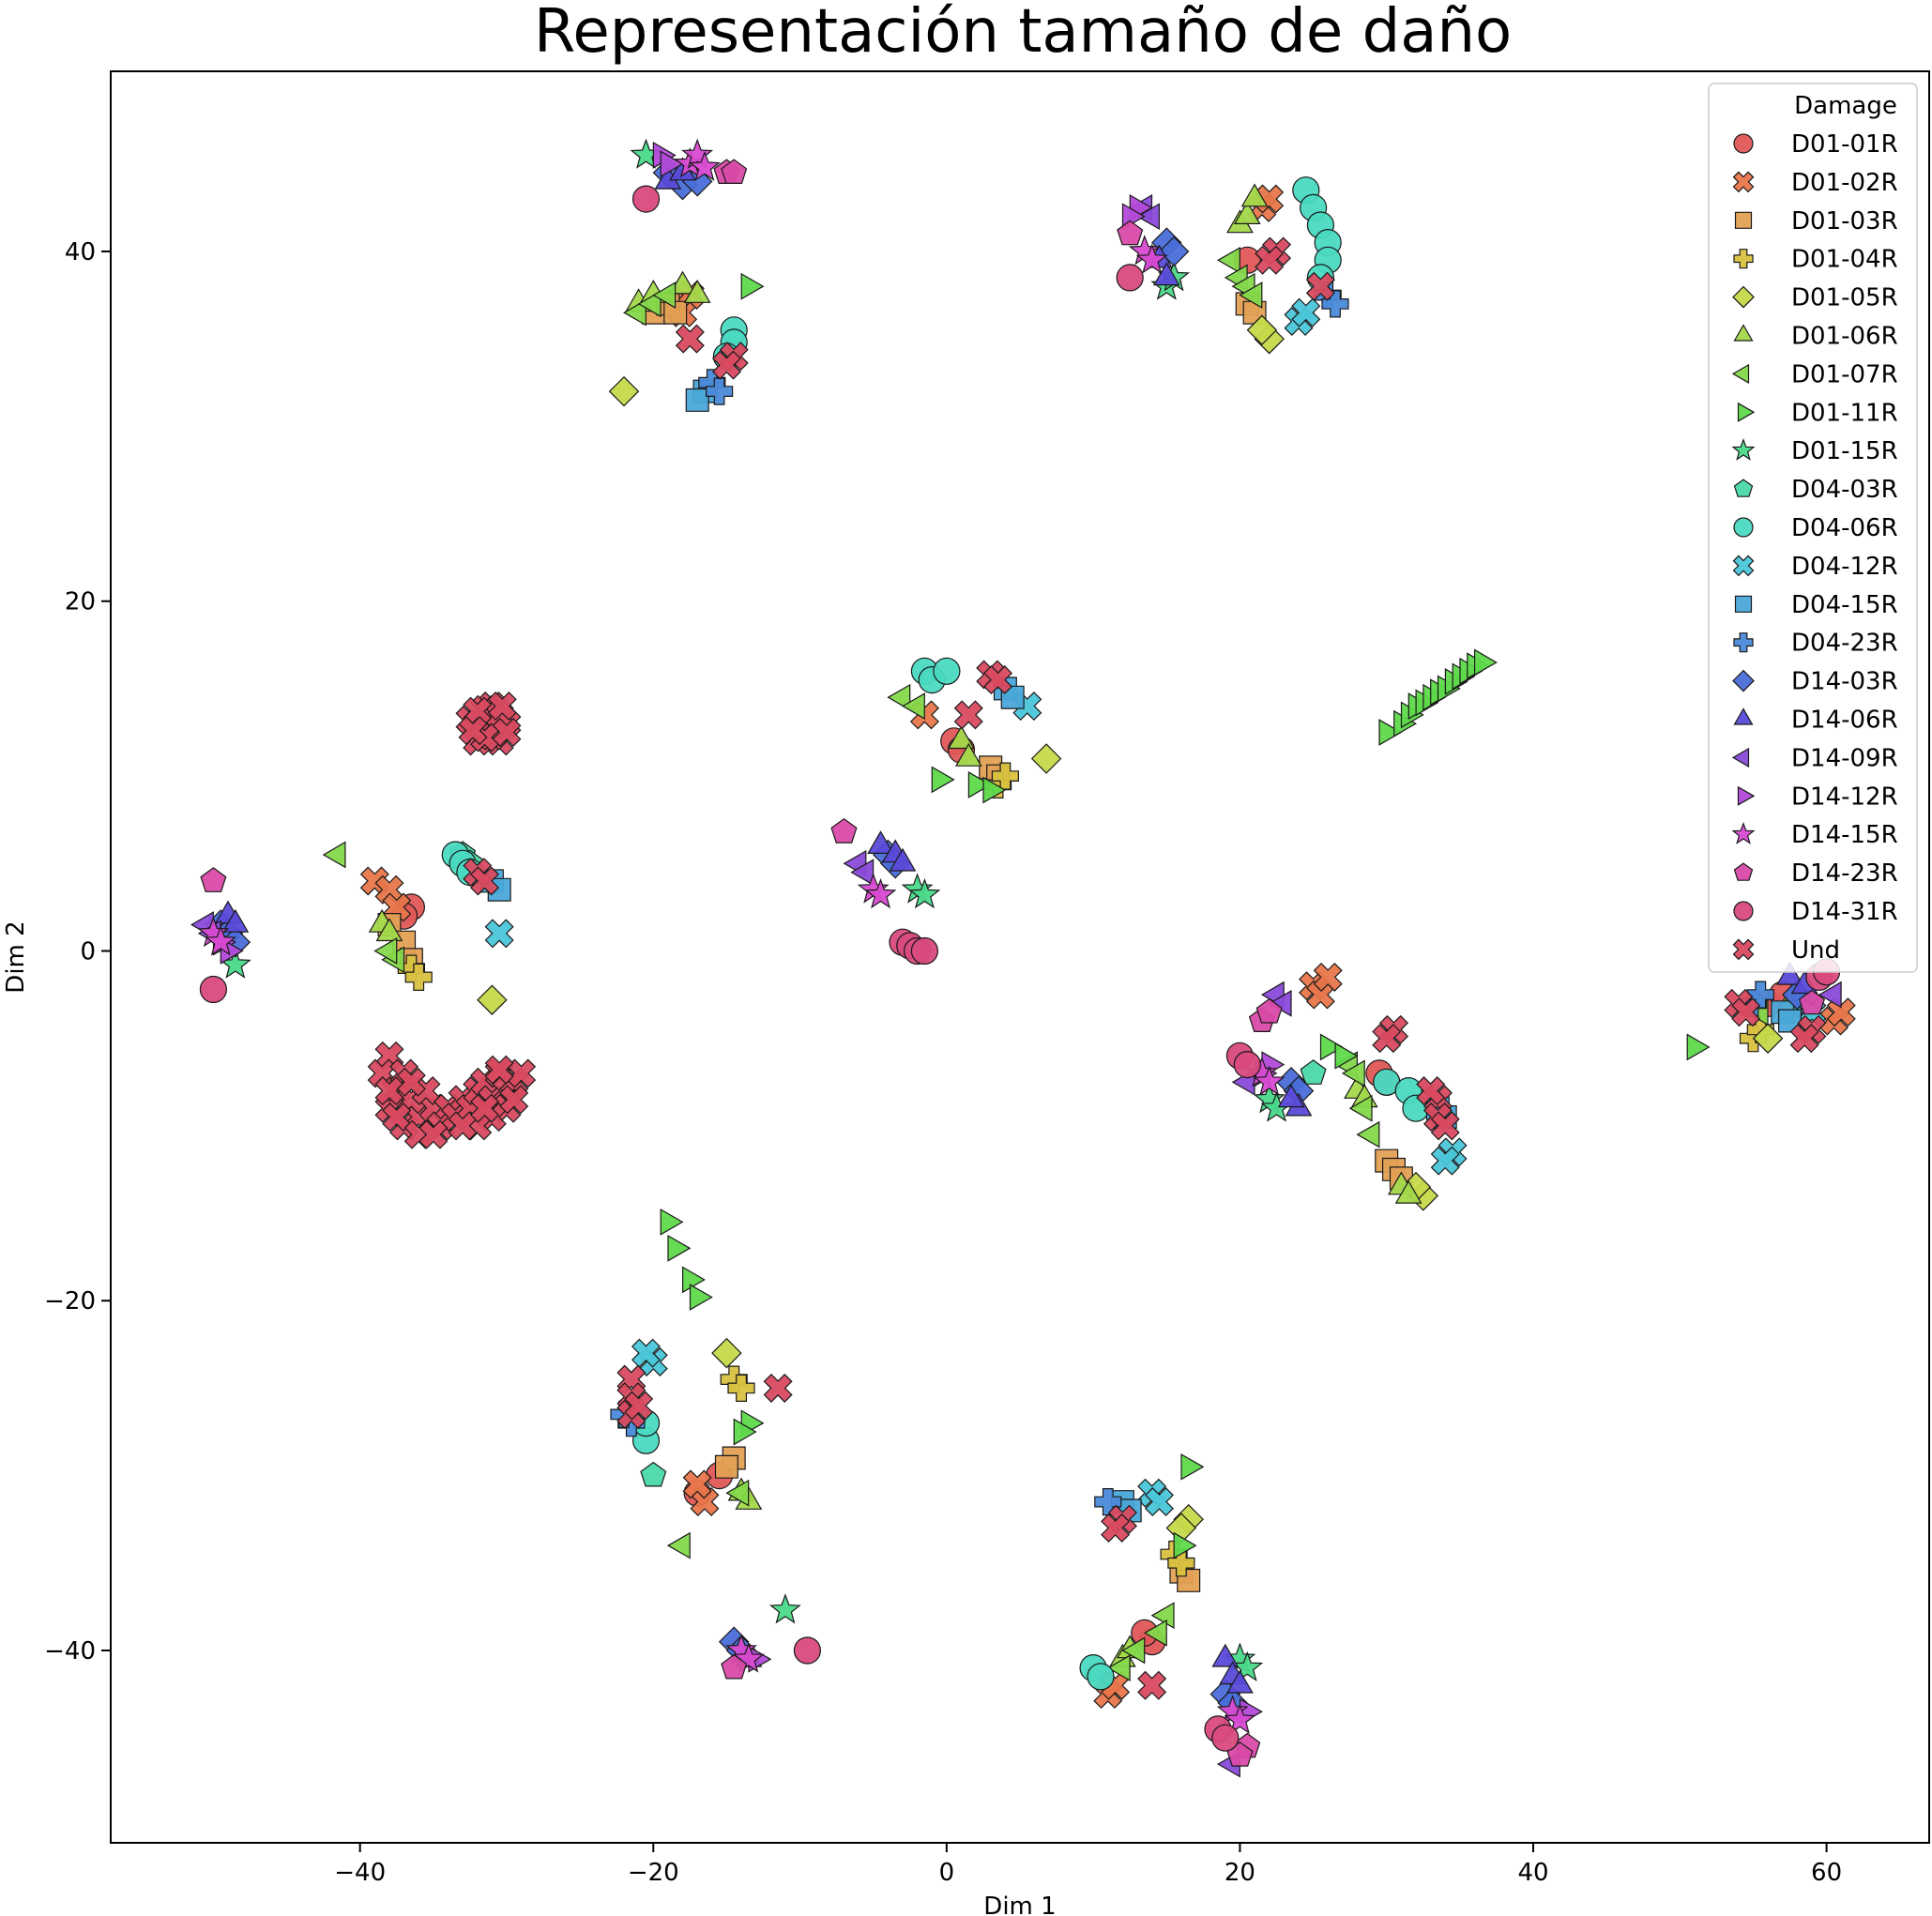  What do you see at coordinates (1826, 1873) in the screenshot?
I see `x-tick-label: 60` at bounding box center [1826, 1873].